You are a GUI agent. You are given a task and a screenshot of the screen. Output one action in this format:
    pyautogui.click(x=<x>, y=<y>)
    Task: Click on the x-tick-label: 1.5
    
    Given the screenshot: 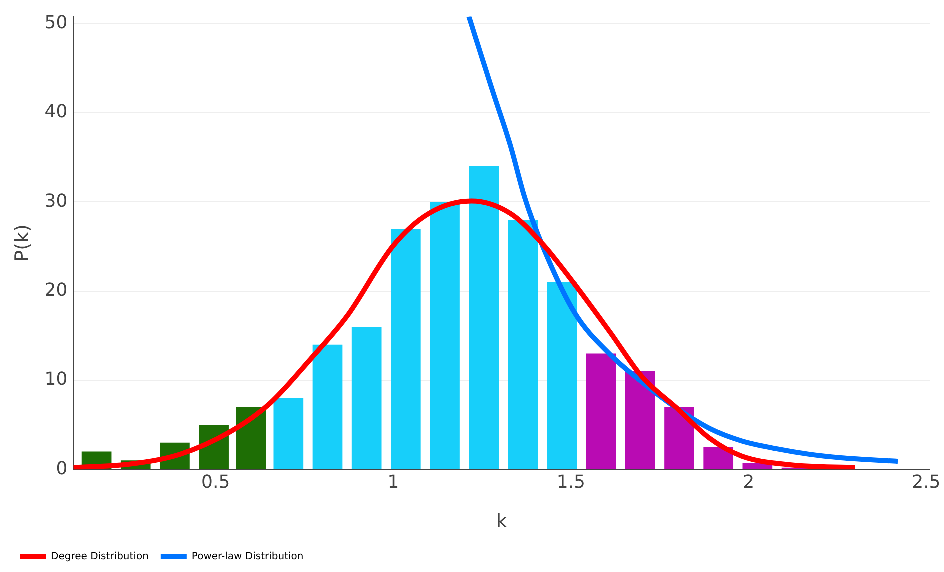 What is the action you would take?
    pyautogui.click(x=571, y=483)
    